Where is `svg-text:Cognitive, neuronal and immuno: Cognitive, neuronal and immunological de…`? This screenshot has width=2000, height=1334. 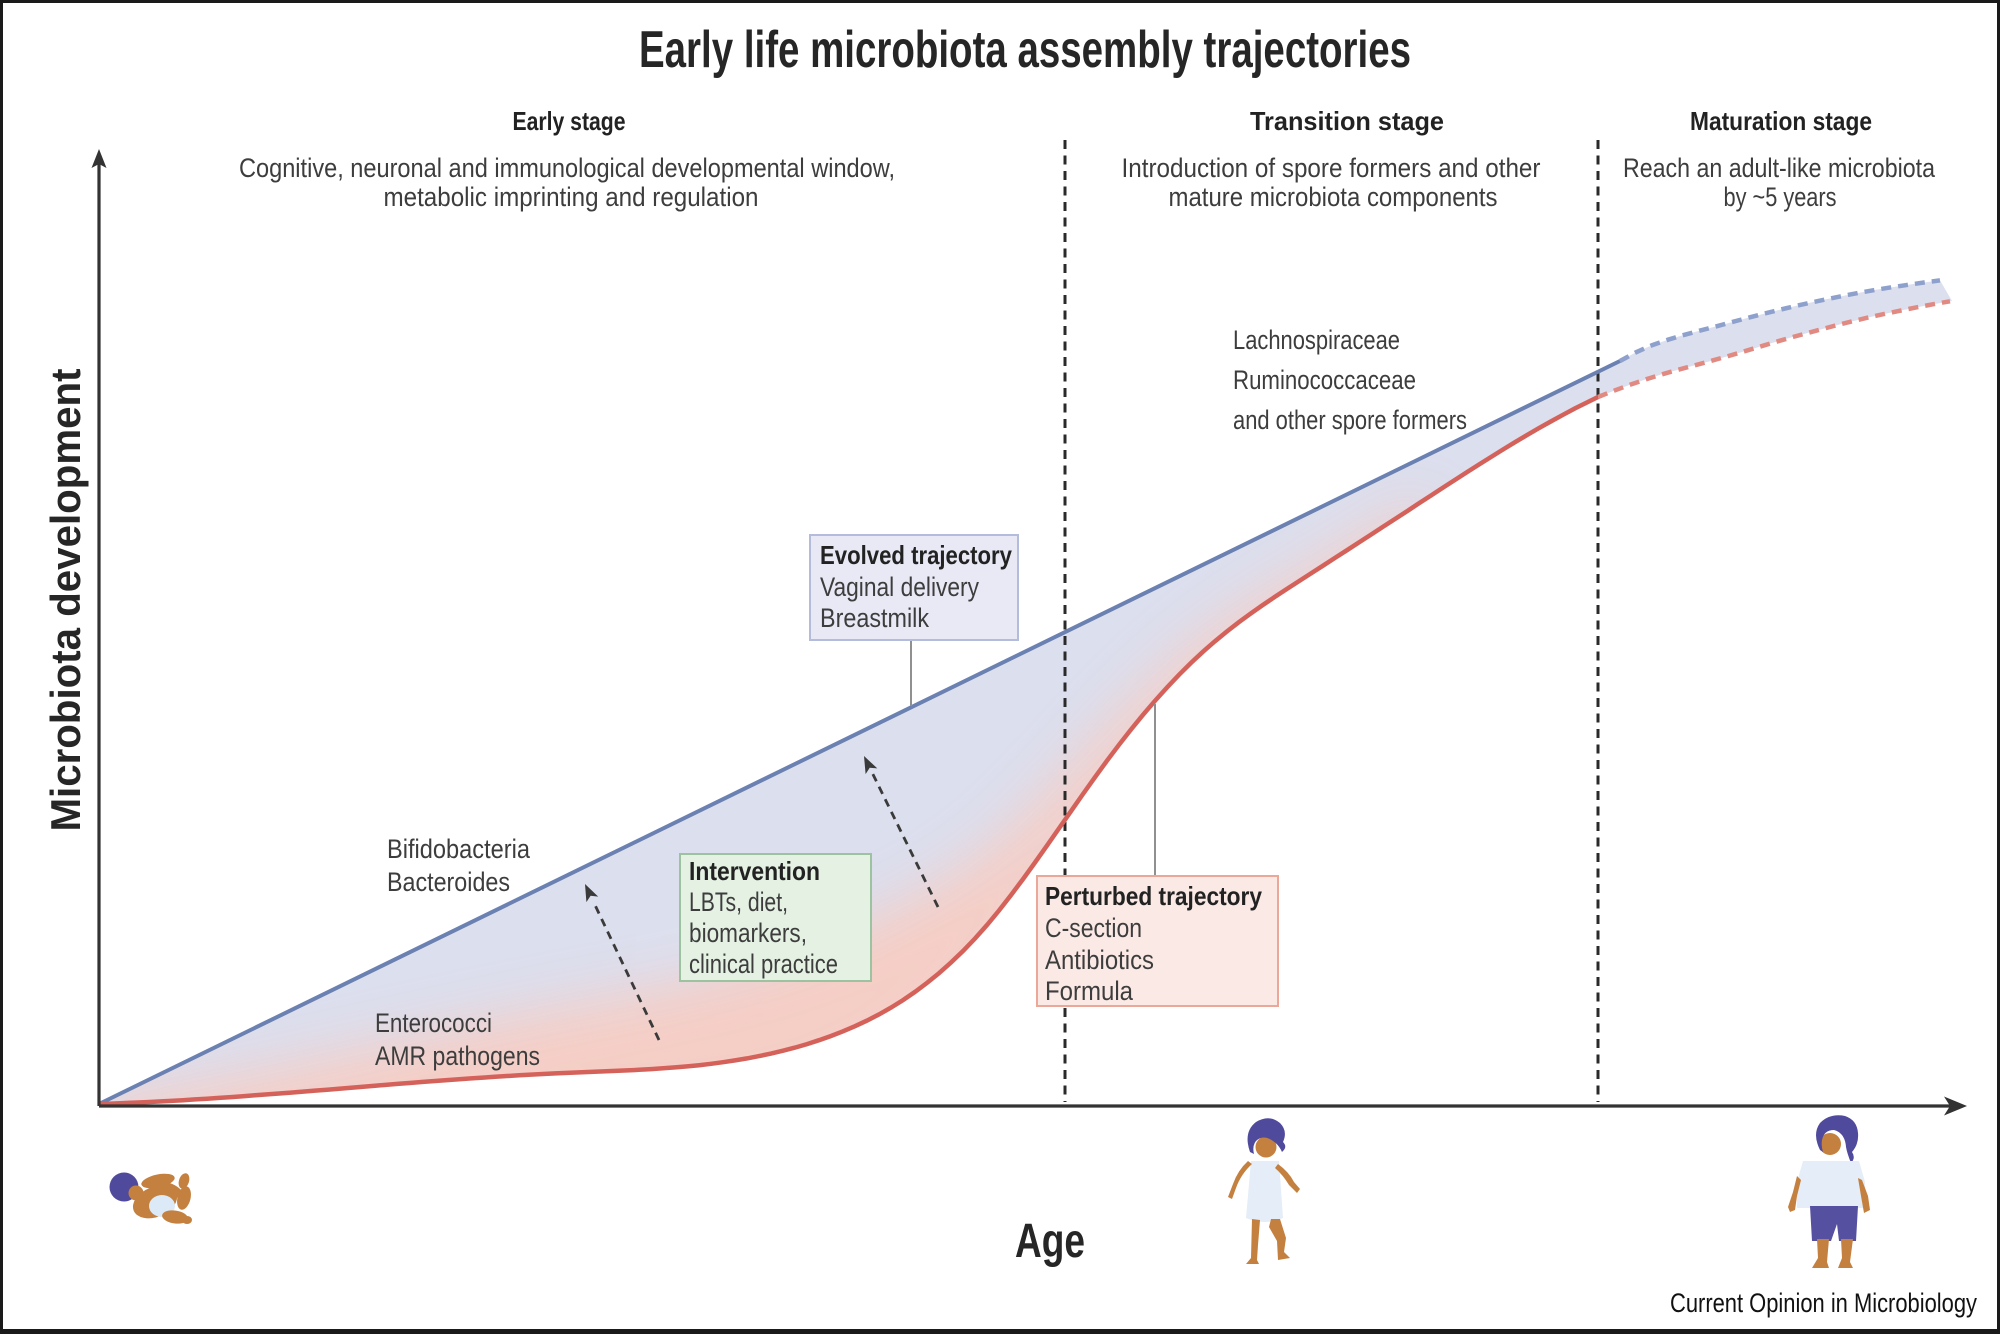
svg-text:Cognitive, neuronal and immuno: Cognitive, neuronal and immunological de… is located at coordinates (567, 168).